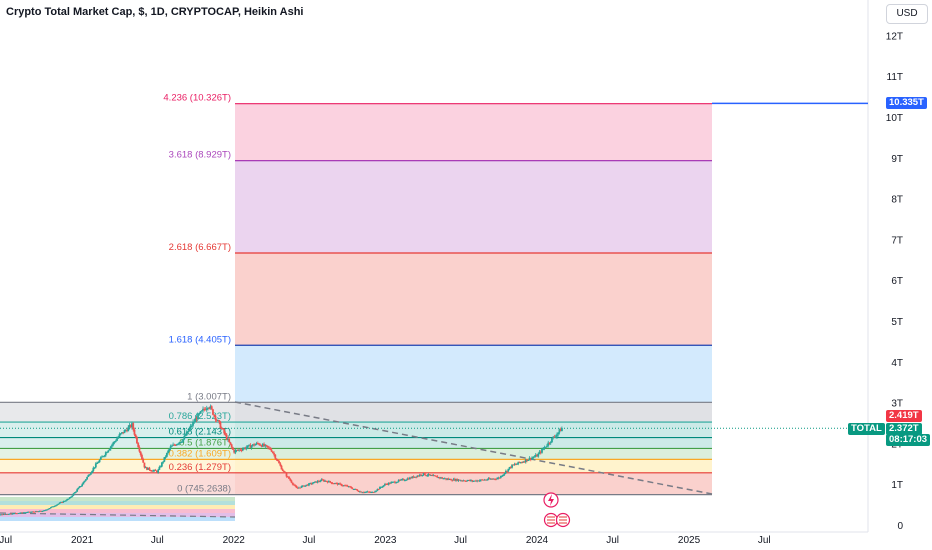 The height and width of the screenshot is (550, 932). I want to click on fib-level-label: 0.618 (2.143T), so click(200, 432).